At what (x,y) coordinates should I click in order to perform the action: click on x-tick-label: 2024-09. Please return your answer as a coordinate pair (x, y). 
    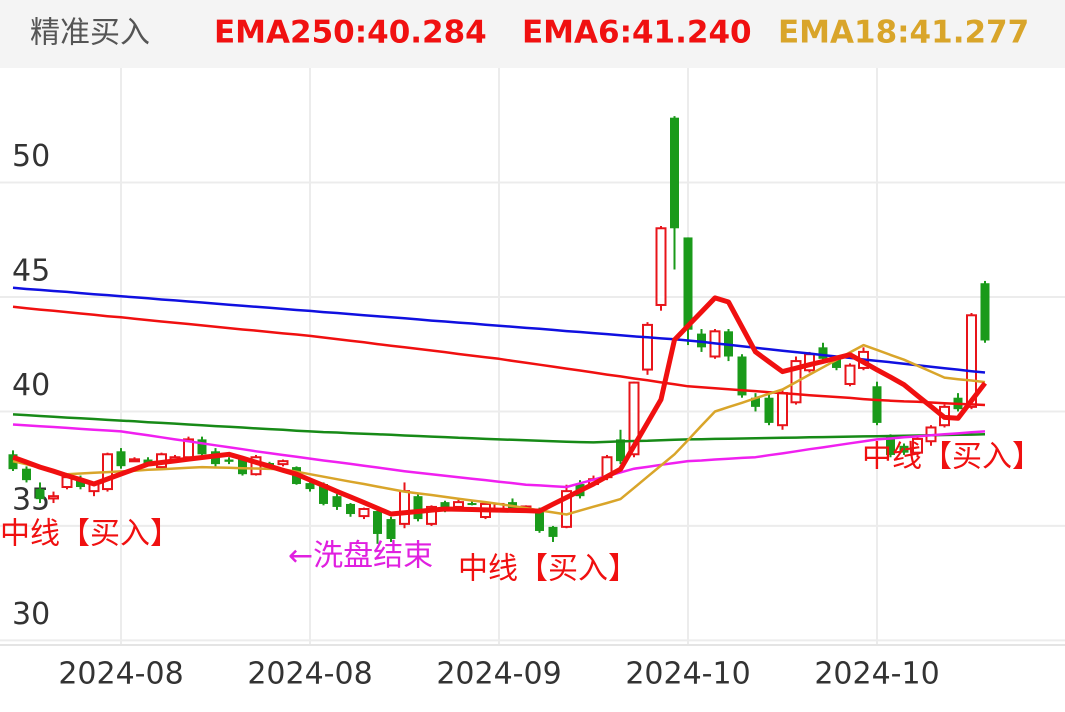
    Looking at the image, I should click on (498, 674).